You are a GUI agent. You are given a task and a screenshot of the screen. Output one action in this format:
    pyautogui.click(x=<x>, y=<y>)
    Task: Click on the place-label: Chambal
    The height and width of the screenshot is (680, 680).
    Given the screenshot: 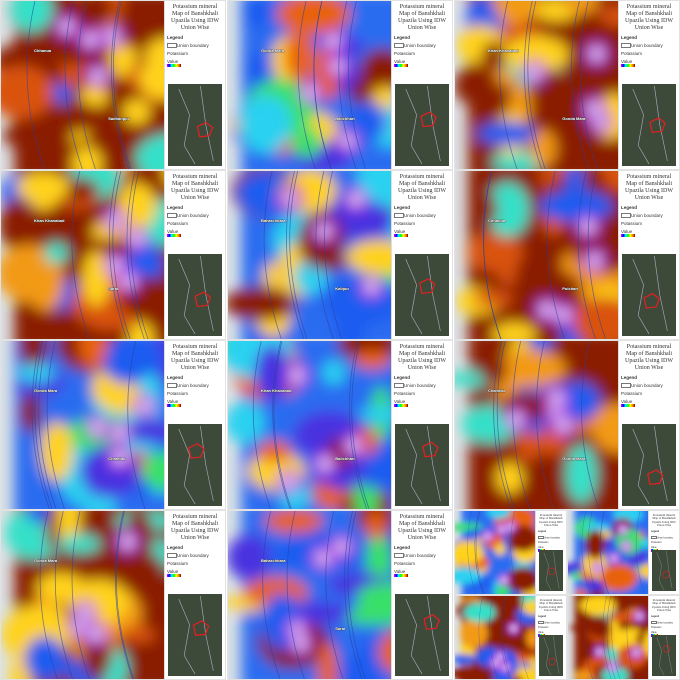 What is the action you would take?
    pyautogui.click(x=116, y=458)
    